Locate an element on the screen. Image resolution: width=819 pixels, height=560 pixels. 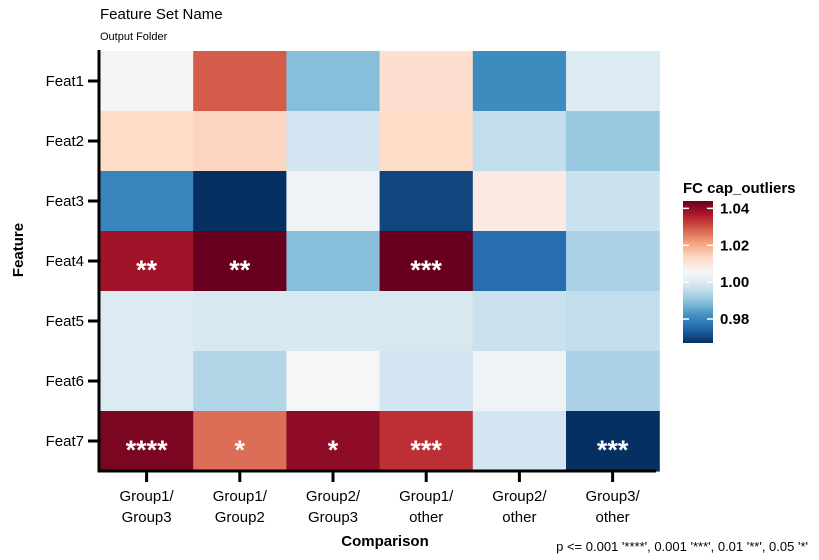
heatmap-cell-feat1-col2 is located at coordinates (240, 81).